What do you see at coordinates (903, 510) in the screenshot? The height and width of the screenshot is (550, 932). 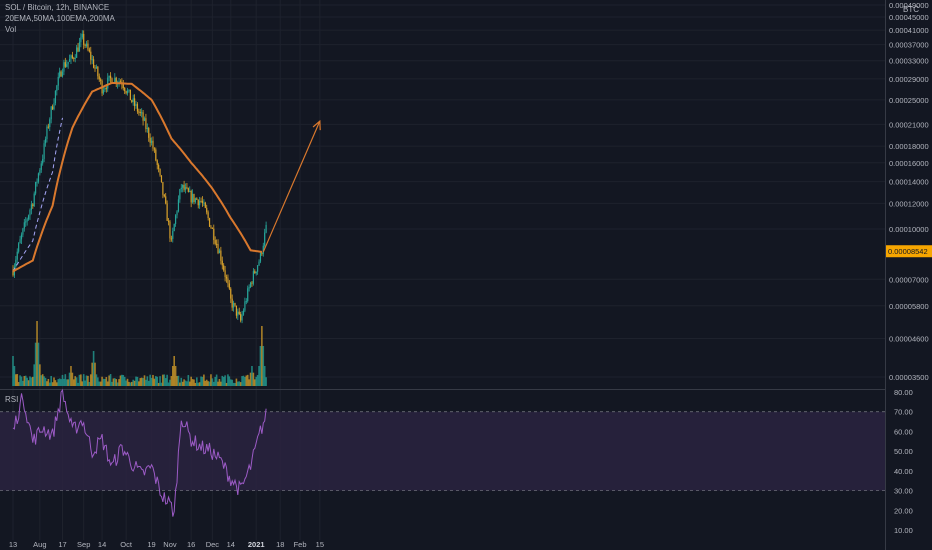 I see `rsi-axis-label: 20.00` at bounding box center [903, 510].